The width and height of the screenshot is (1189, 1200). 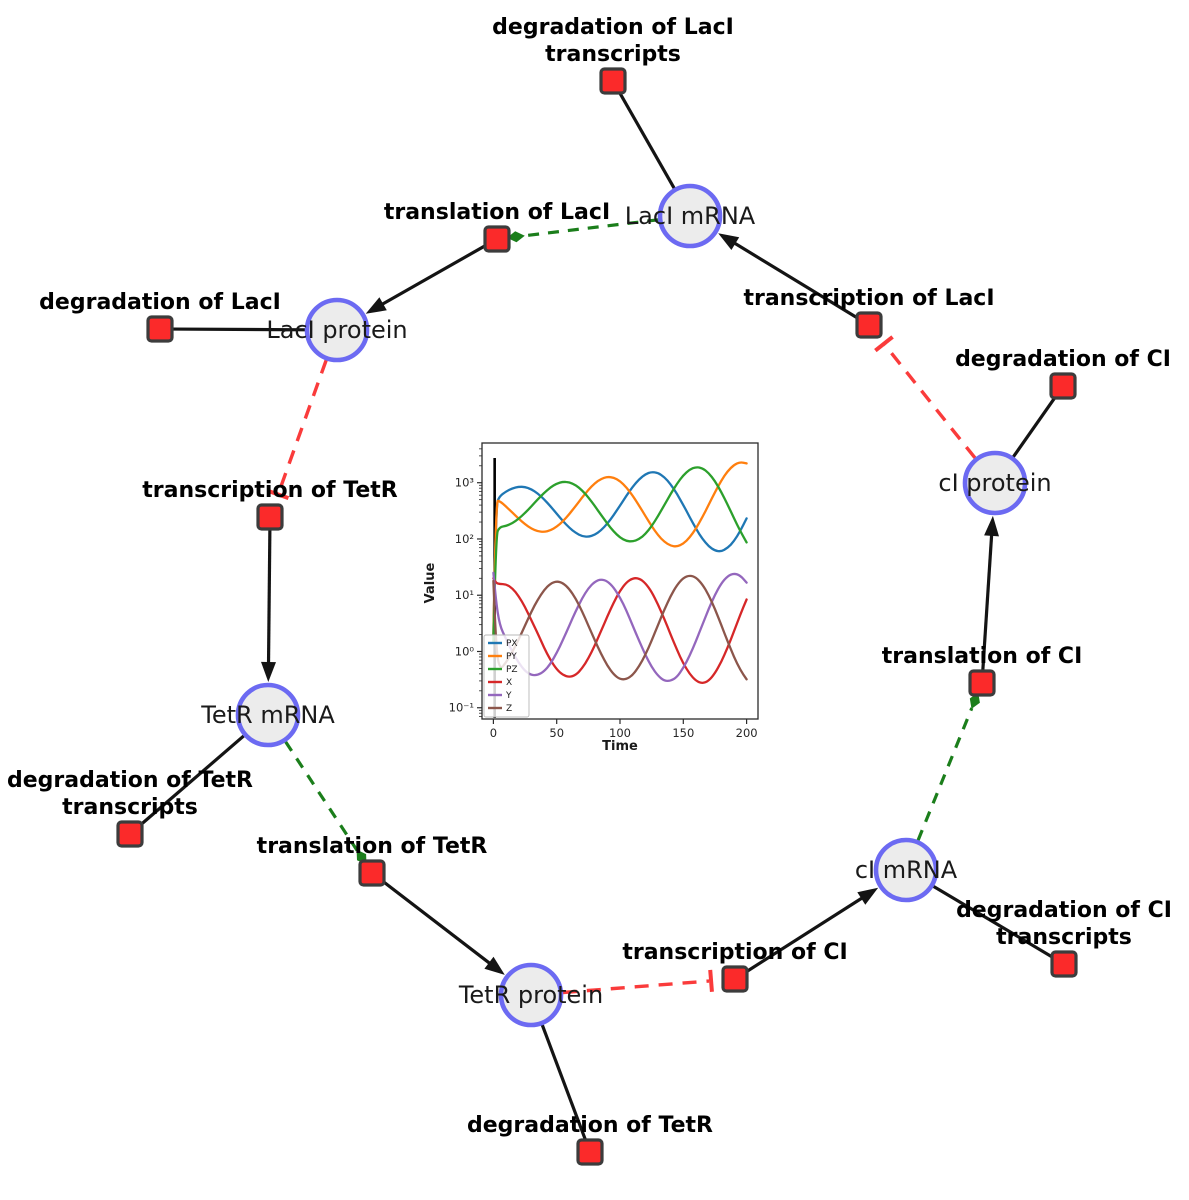 What do you see at coordinates (512, 670) in the screenshot?
I see `legend-label-PZ: PZ` at bounding box center [512, 670].